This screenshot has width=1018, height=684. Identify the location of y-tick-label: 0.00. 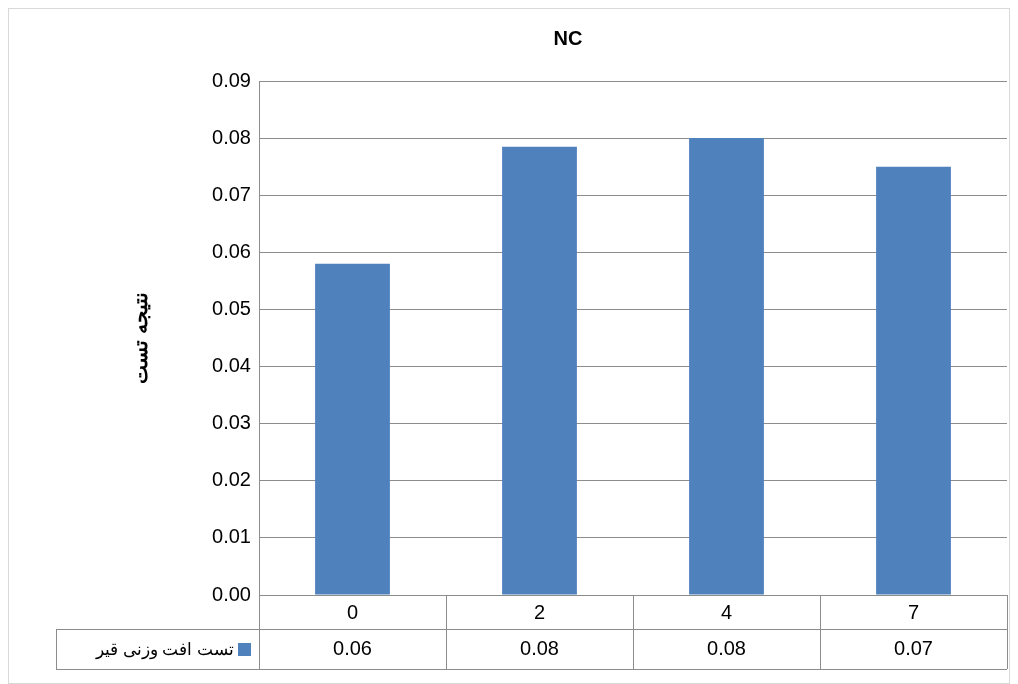
(231, 593).